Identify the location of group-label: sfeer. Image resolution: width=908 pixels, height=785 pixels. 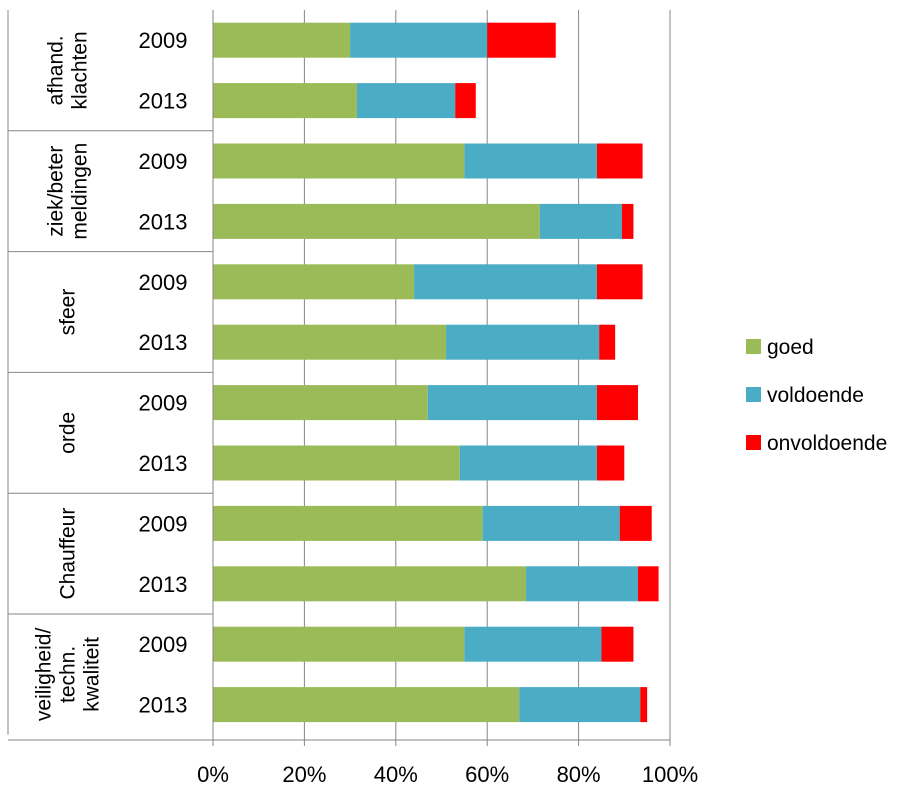
(68, 312).